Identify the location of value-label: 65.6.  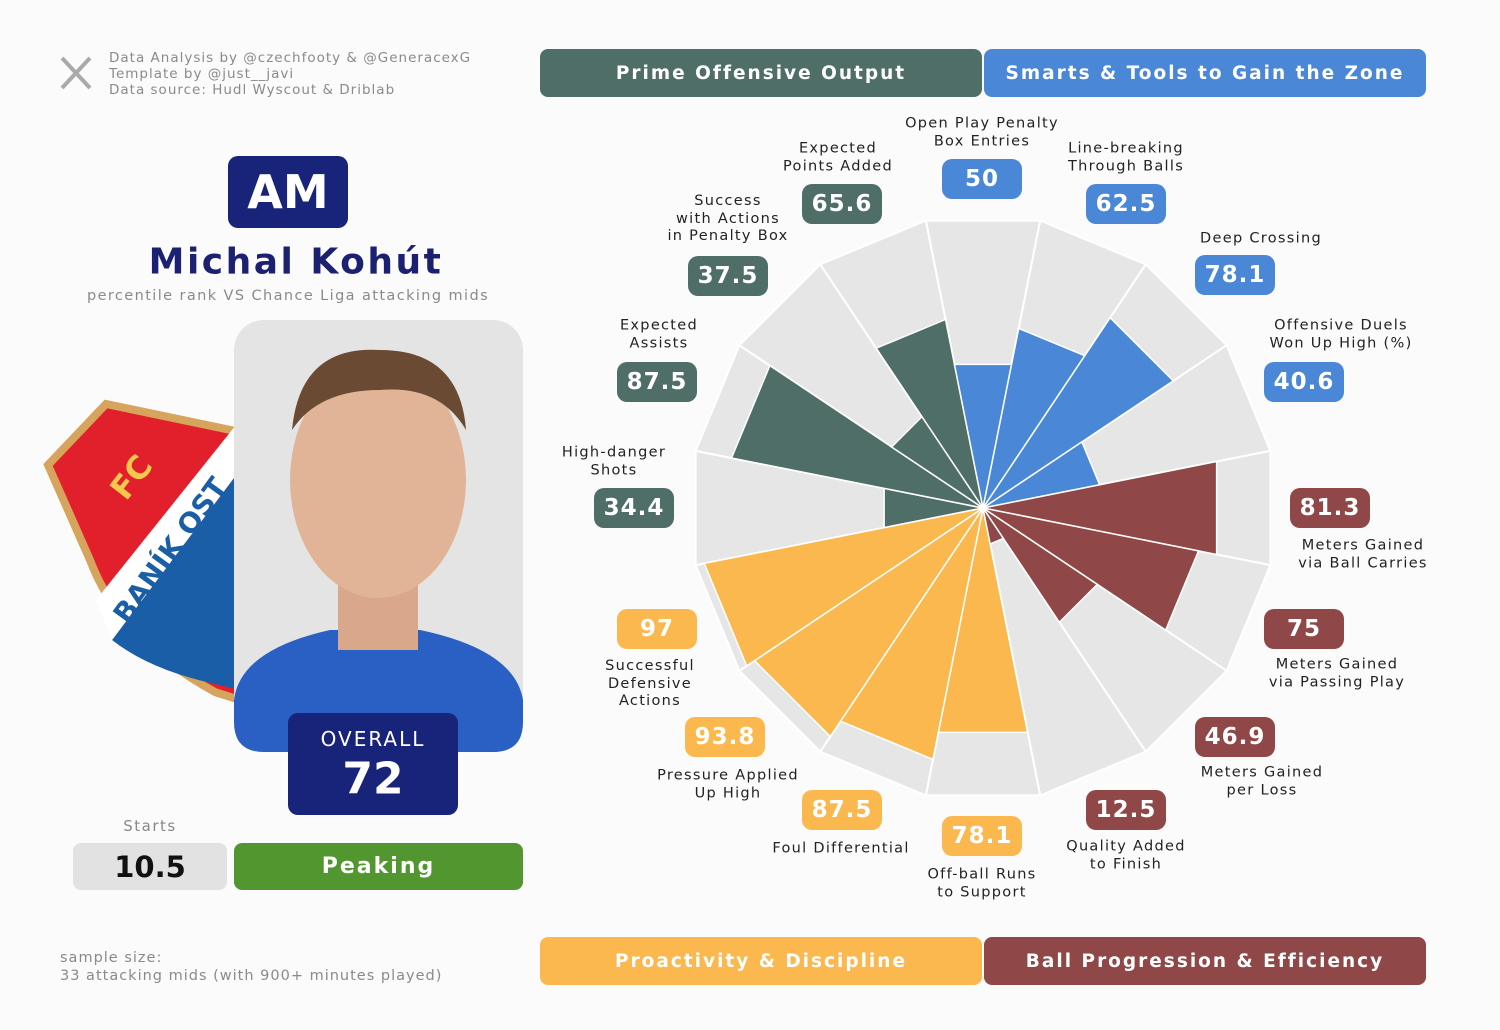
(842, 204).